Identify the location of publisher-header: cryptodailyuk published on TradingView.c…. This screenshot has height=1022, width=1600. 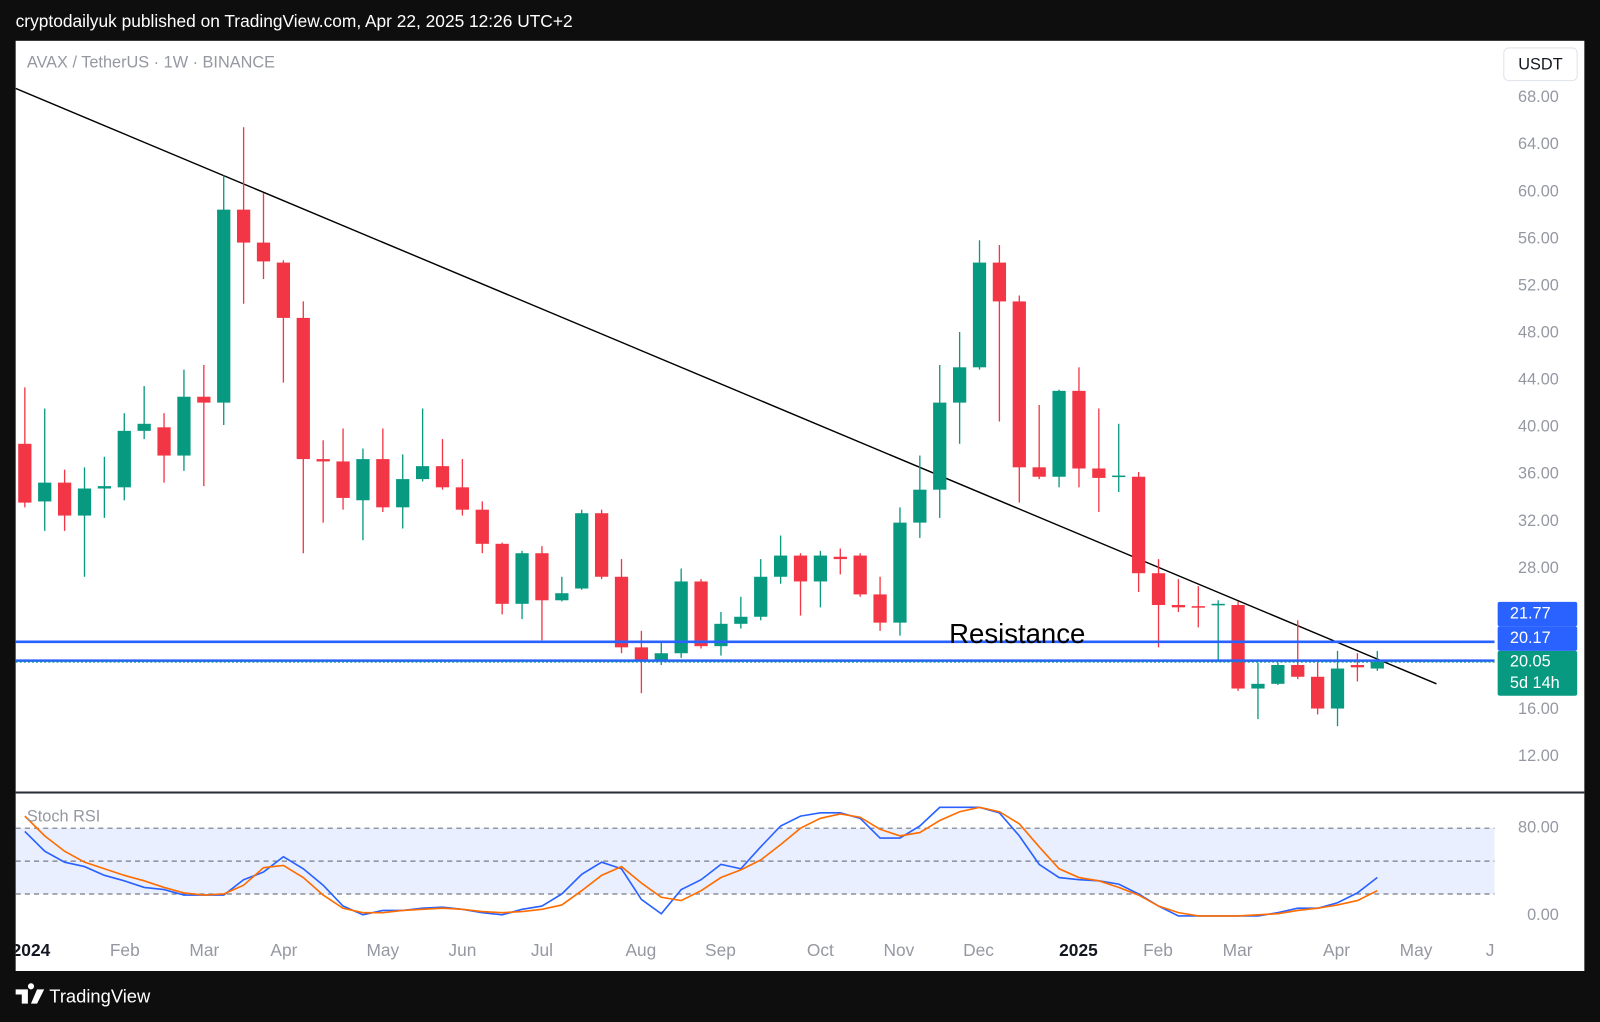
(294, 21).